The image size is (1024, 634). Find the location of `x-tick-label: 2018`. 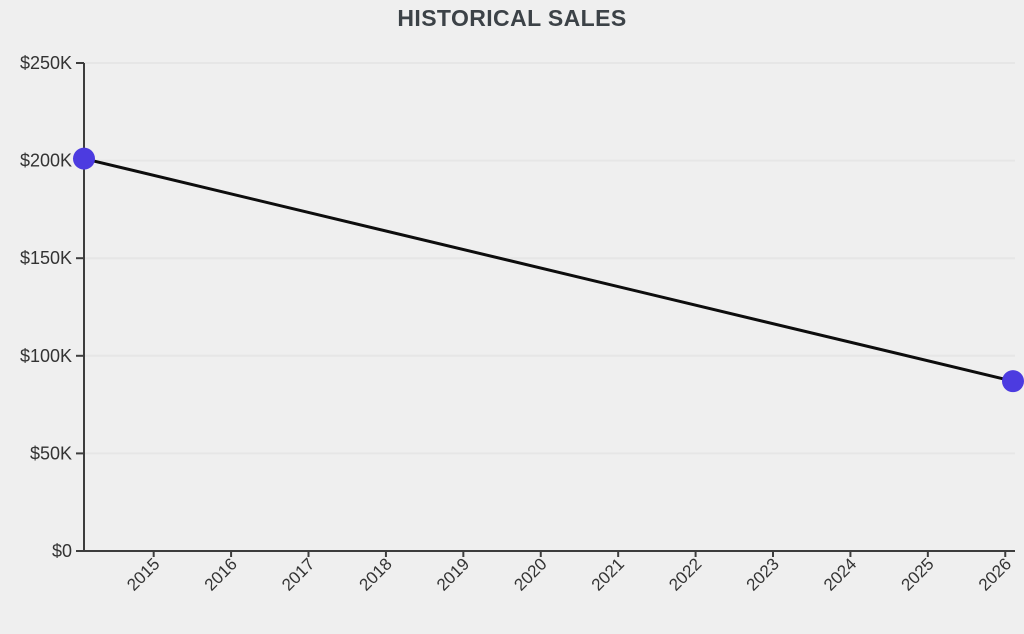

x-tick-label: 2018 is located at coordinates (376, 574).